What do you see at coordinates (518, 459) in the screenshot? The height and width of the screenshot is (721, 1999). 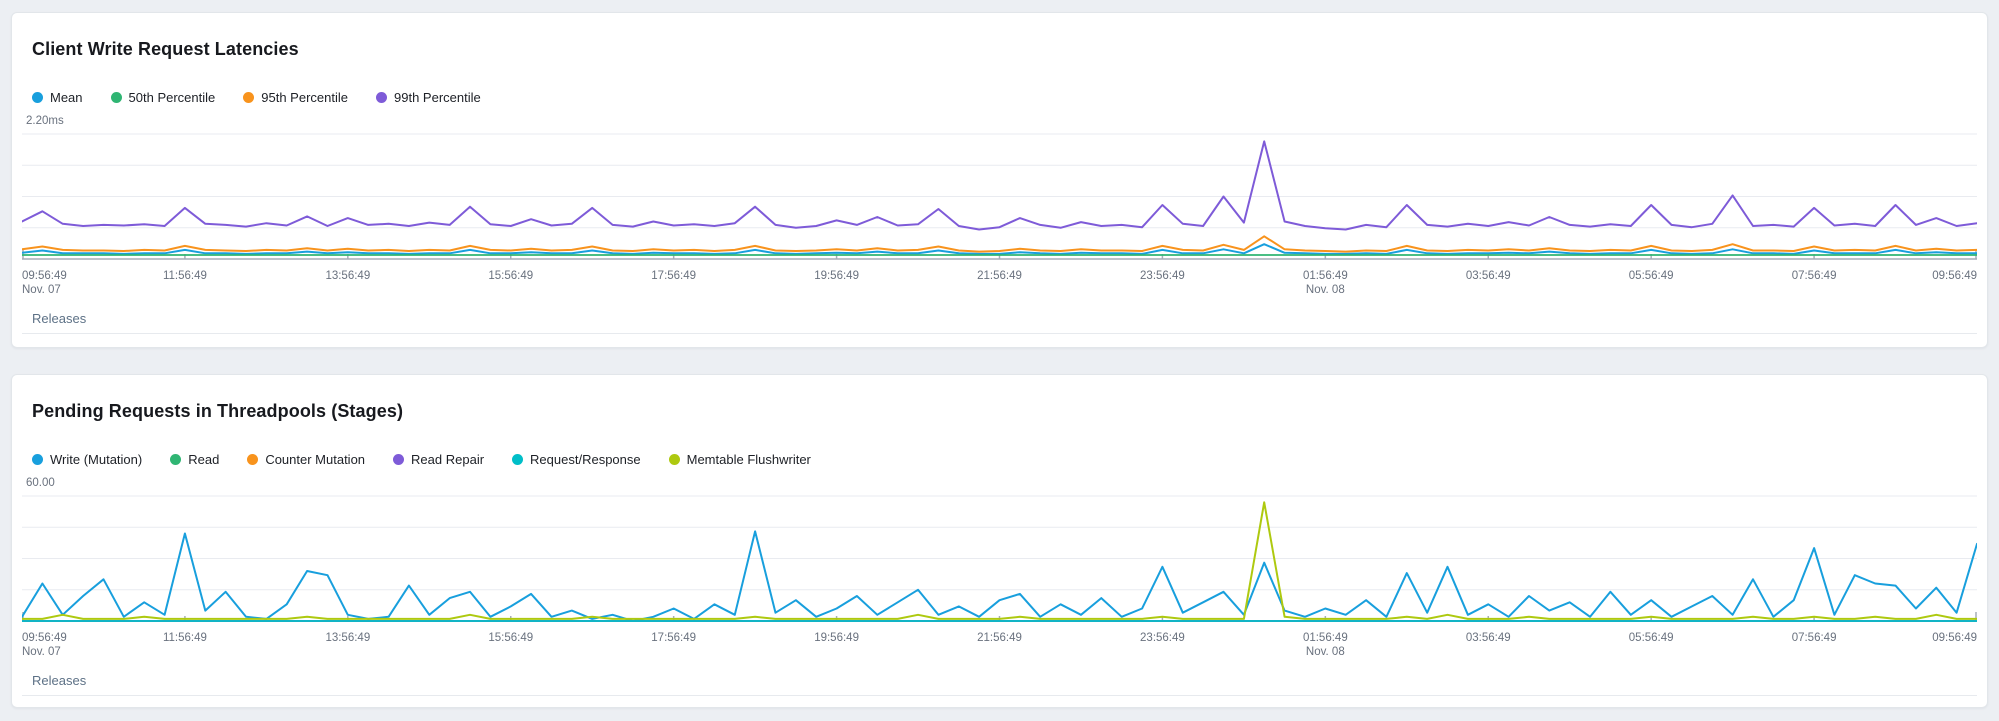 I see `request-response-color-dot-icon` at bounding box center [518, 459].